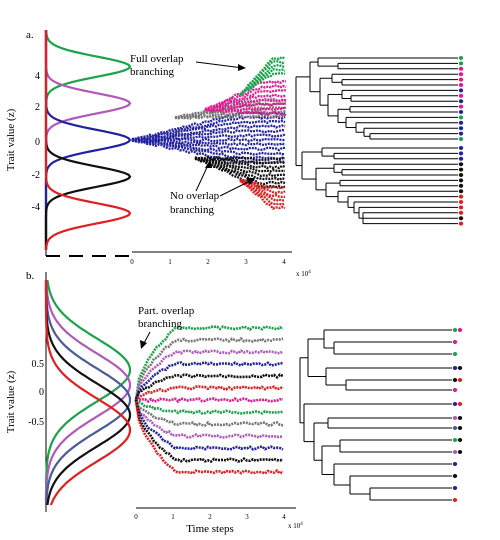  What do you see at coordinates (30, 35) in the screenshot?
I see `panel-a-label: a.` at bounding box center [30, 35].